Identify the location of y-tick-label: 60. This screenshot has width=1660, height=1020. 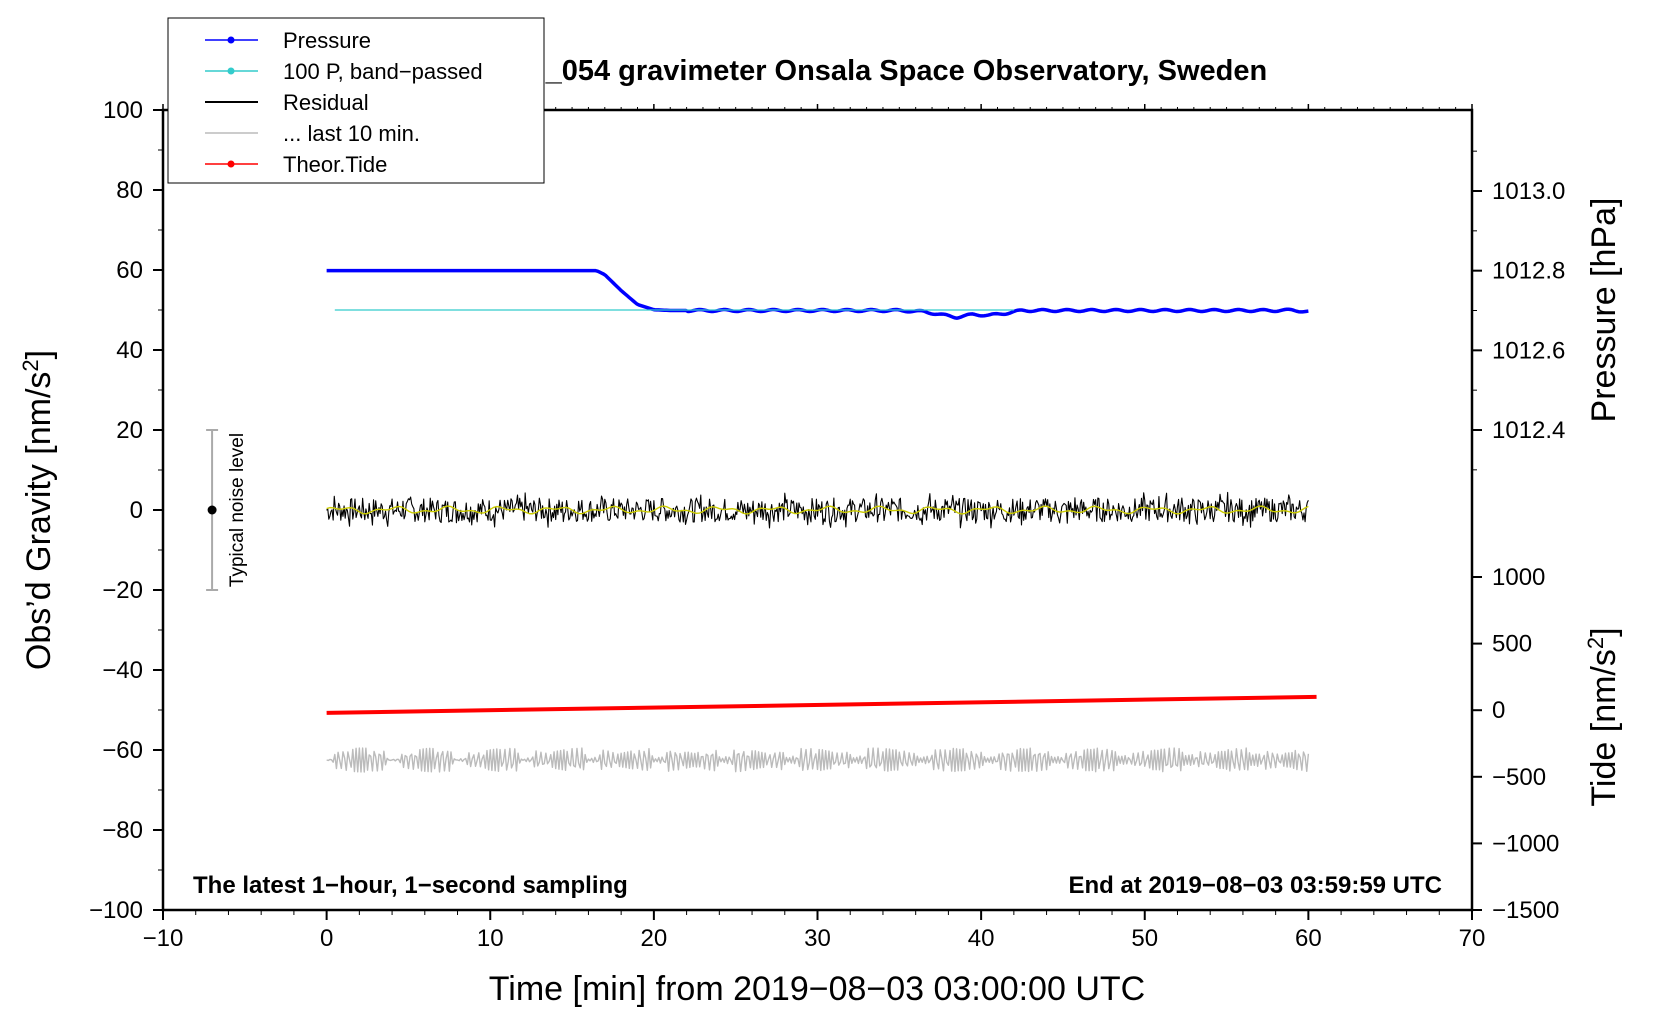
(129, 270).